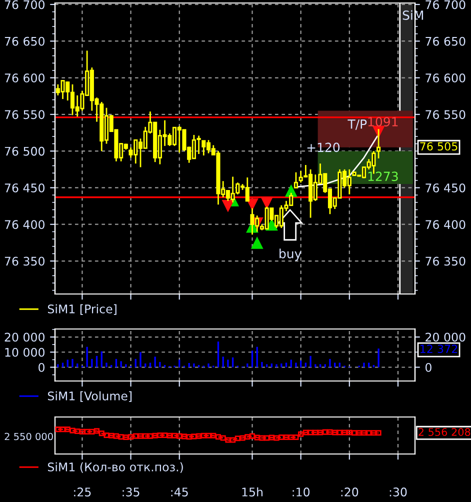 This screenshot has height=502, width=471. Describe the element at coordinates (24, 225) in the screenshot. I see `y-tick-label: 76 400` at that location.